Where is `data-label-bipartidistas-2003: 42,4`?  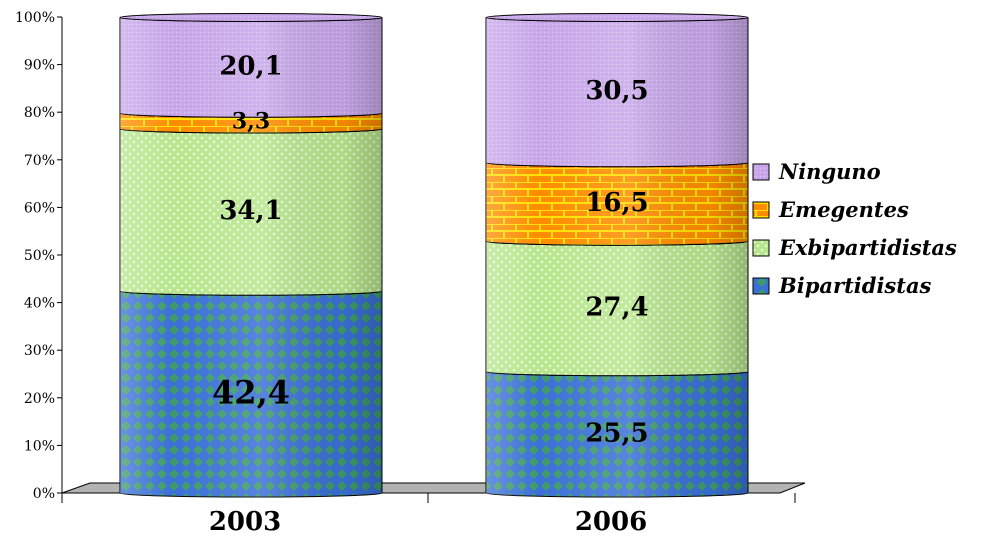
data-label-bipartidistas-2003: 42,4 is located at coordinates (251, 392).